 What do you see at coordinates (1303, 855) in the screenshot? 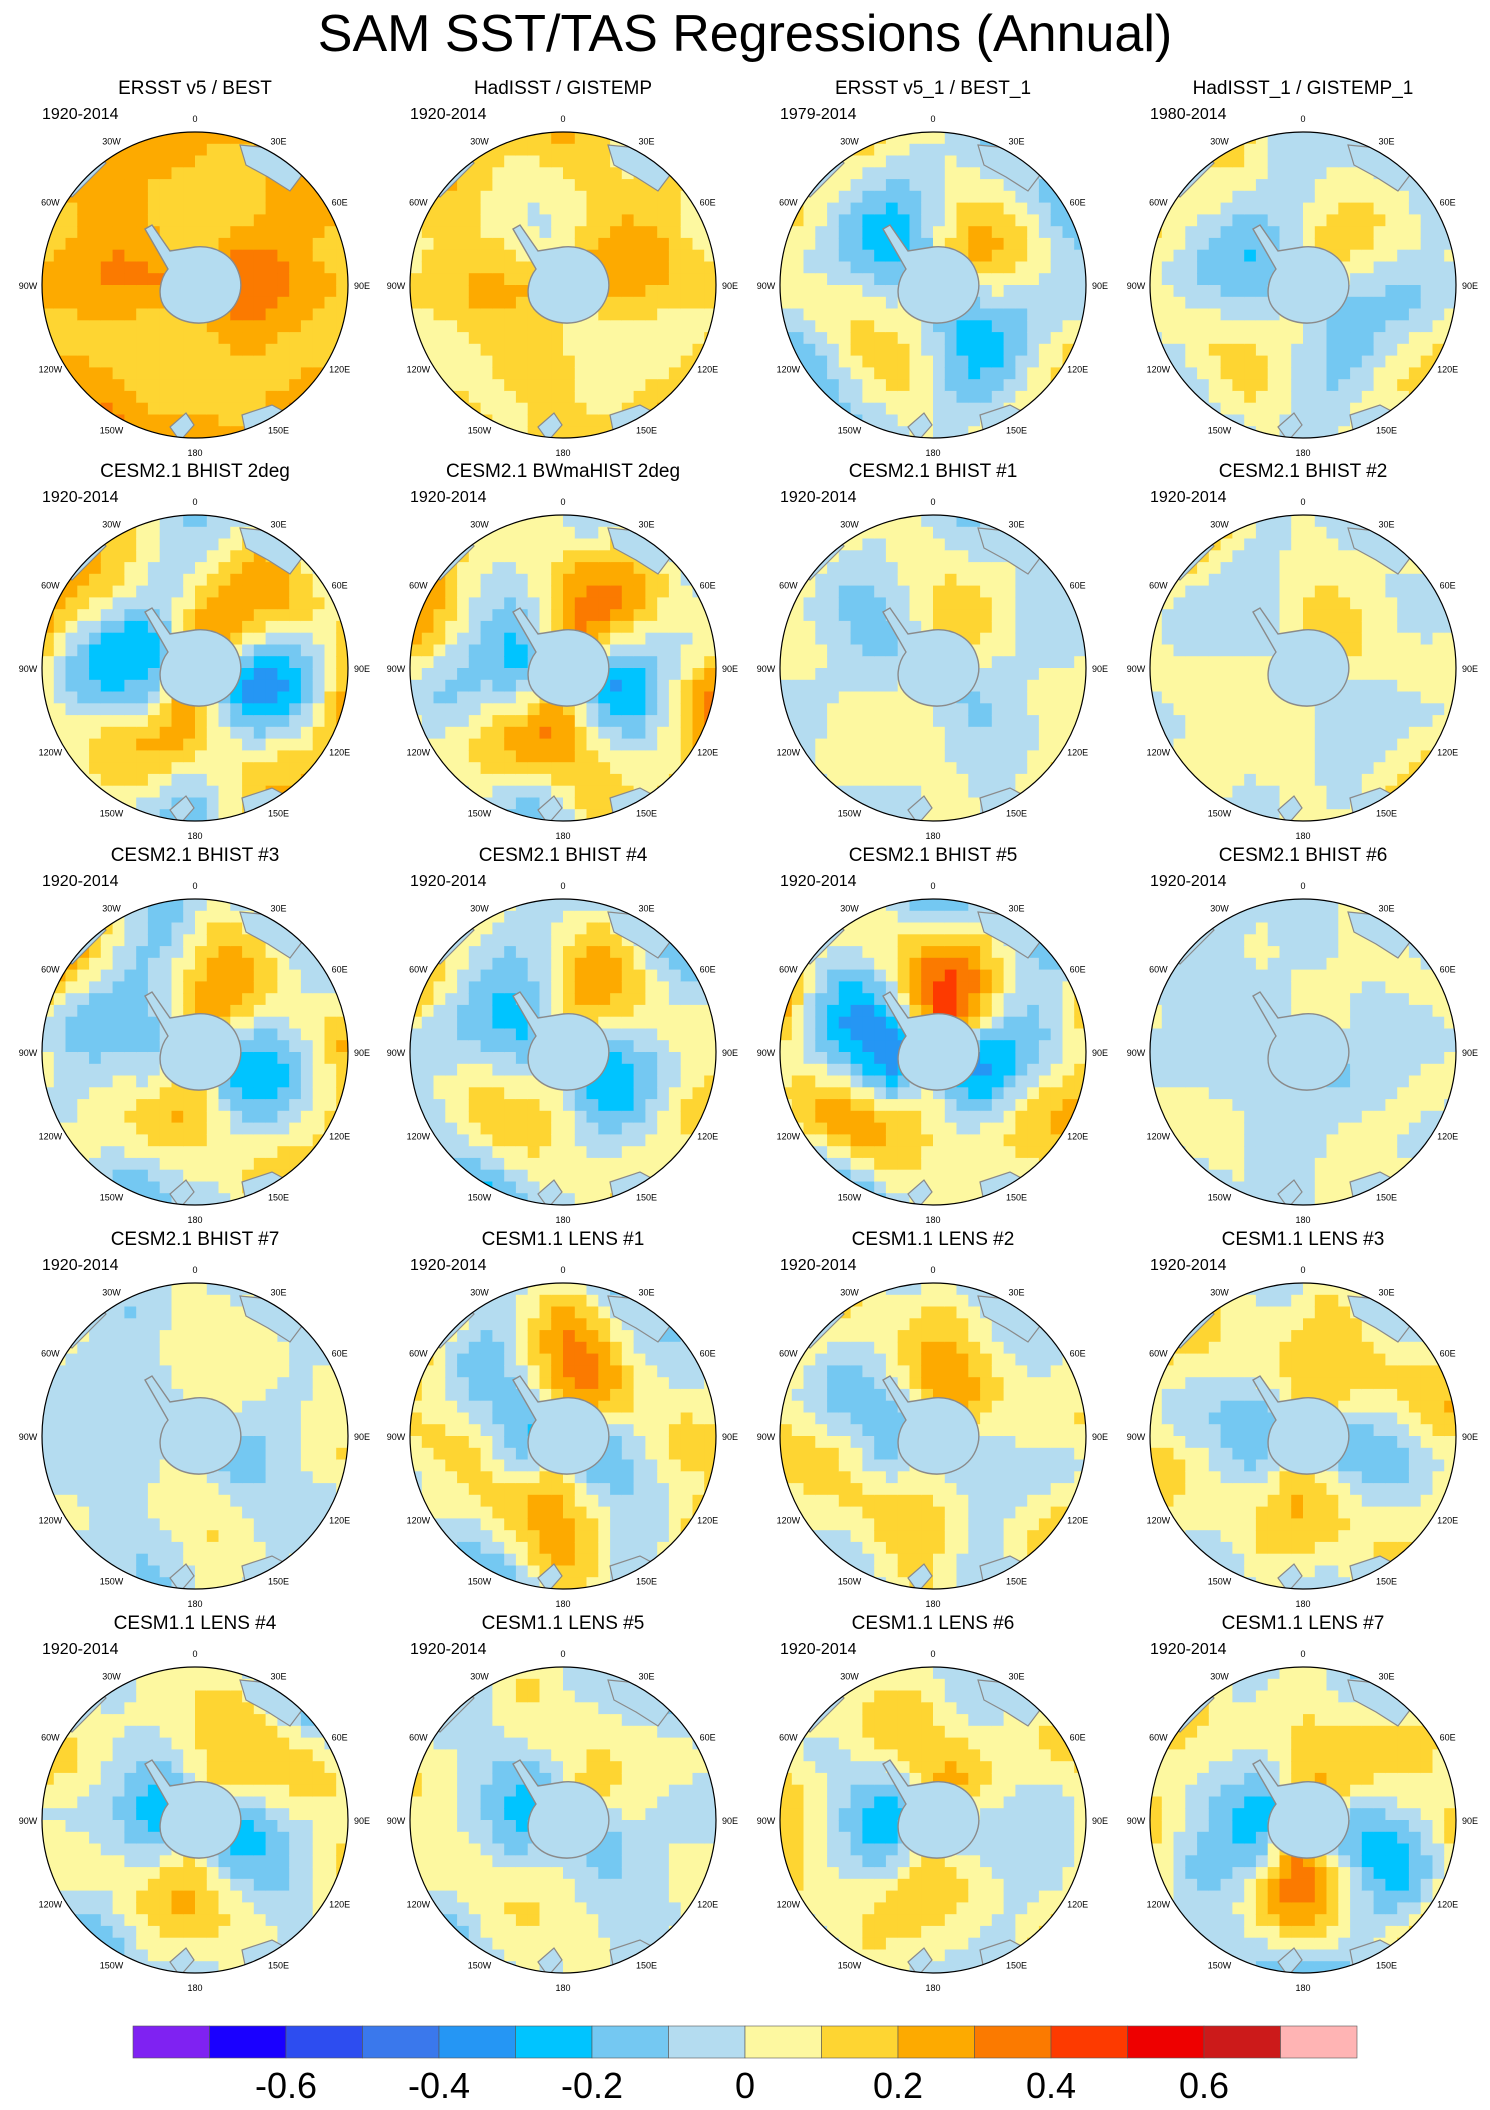
I see `panel-title: CESM2.1 BHIST #6` at bounding box center [1303, 855].